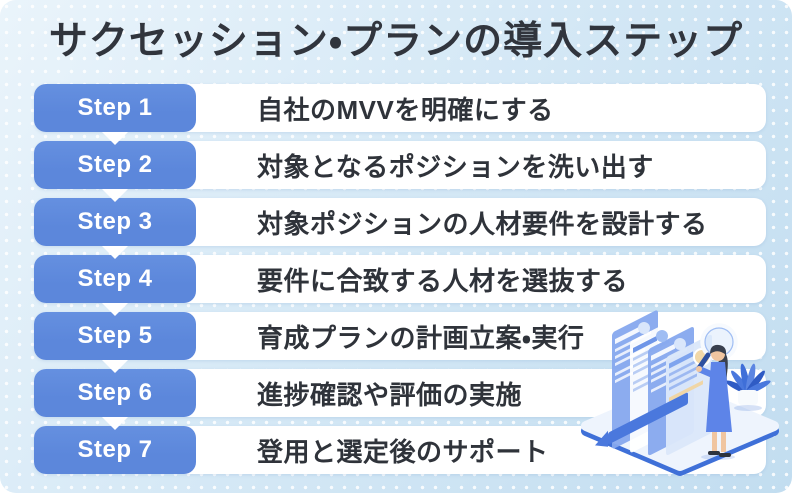 The image size is (792, 493). What do you see at coordinates (482, 223) in the screenshot?
I see `step-text: 対象ポジションの人材要件を設計する` at bounding box center [482, 223].